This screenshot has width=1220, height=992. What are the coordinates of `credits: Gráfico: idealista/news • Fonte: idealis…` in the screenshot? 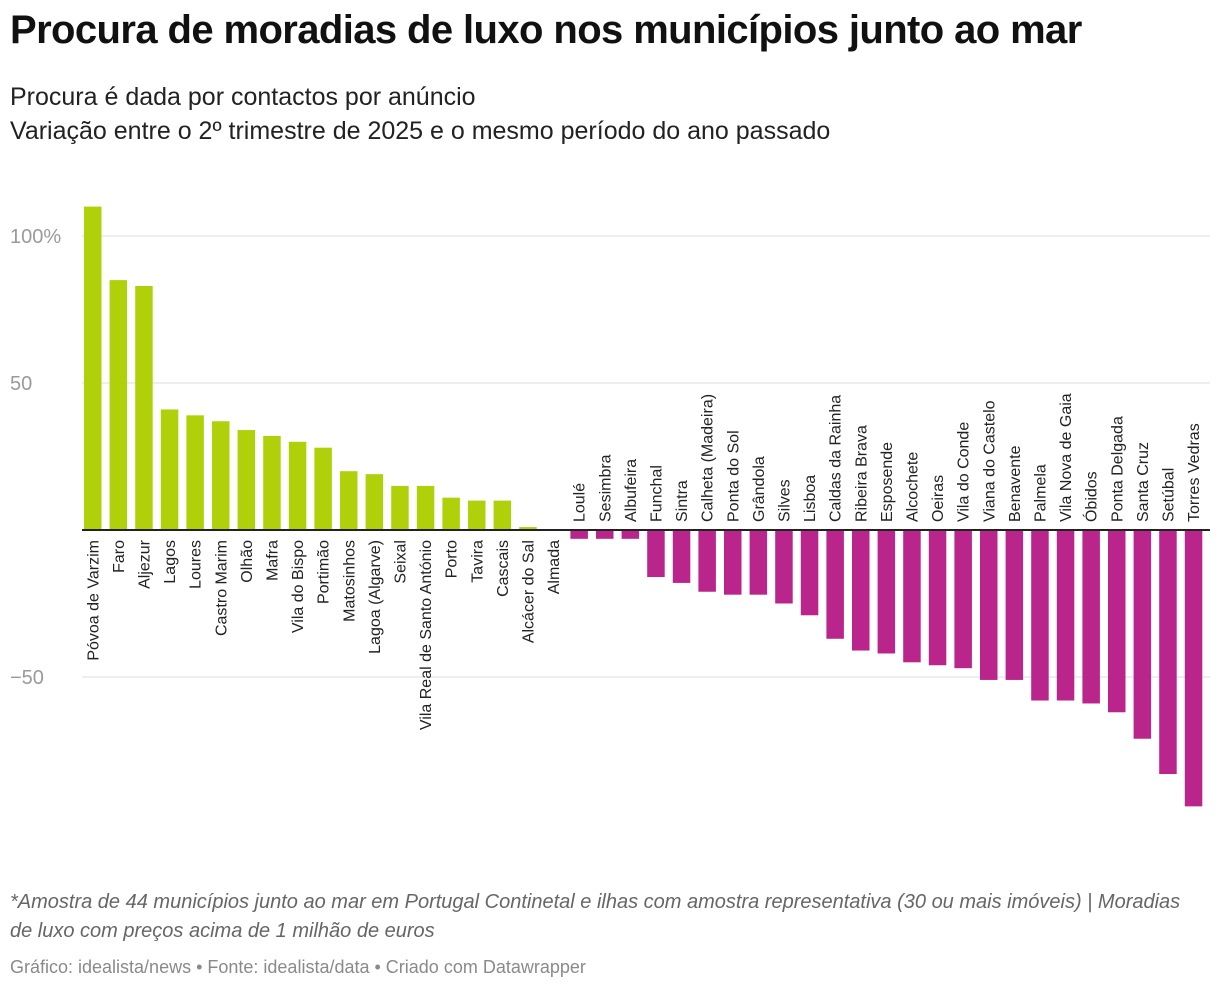 It's located at (298, 967).